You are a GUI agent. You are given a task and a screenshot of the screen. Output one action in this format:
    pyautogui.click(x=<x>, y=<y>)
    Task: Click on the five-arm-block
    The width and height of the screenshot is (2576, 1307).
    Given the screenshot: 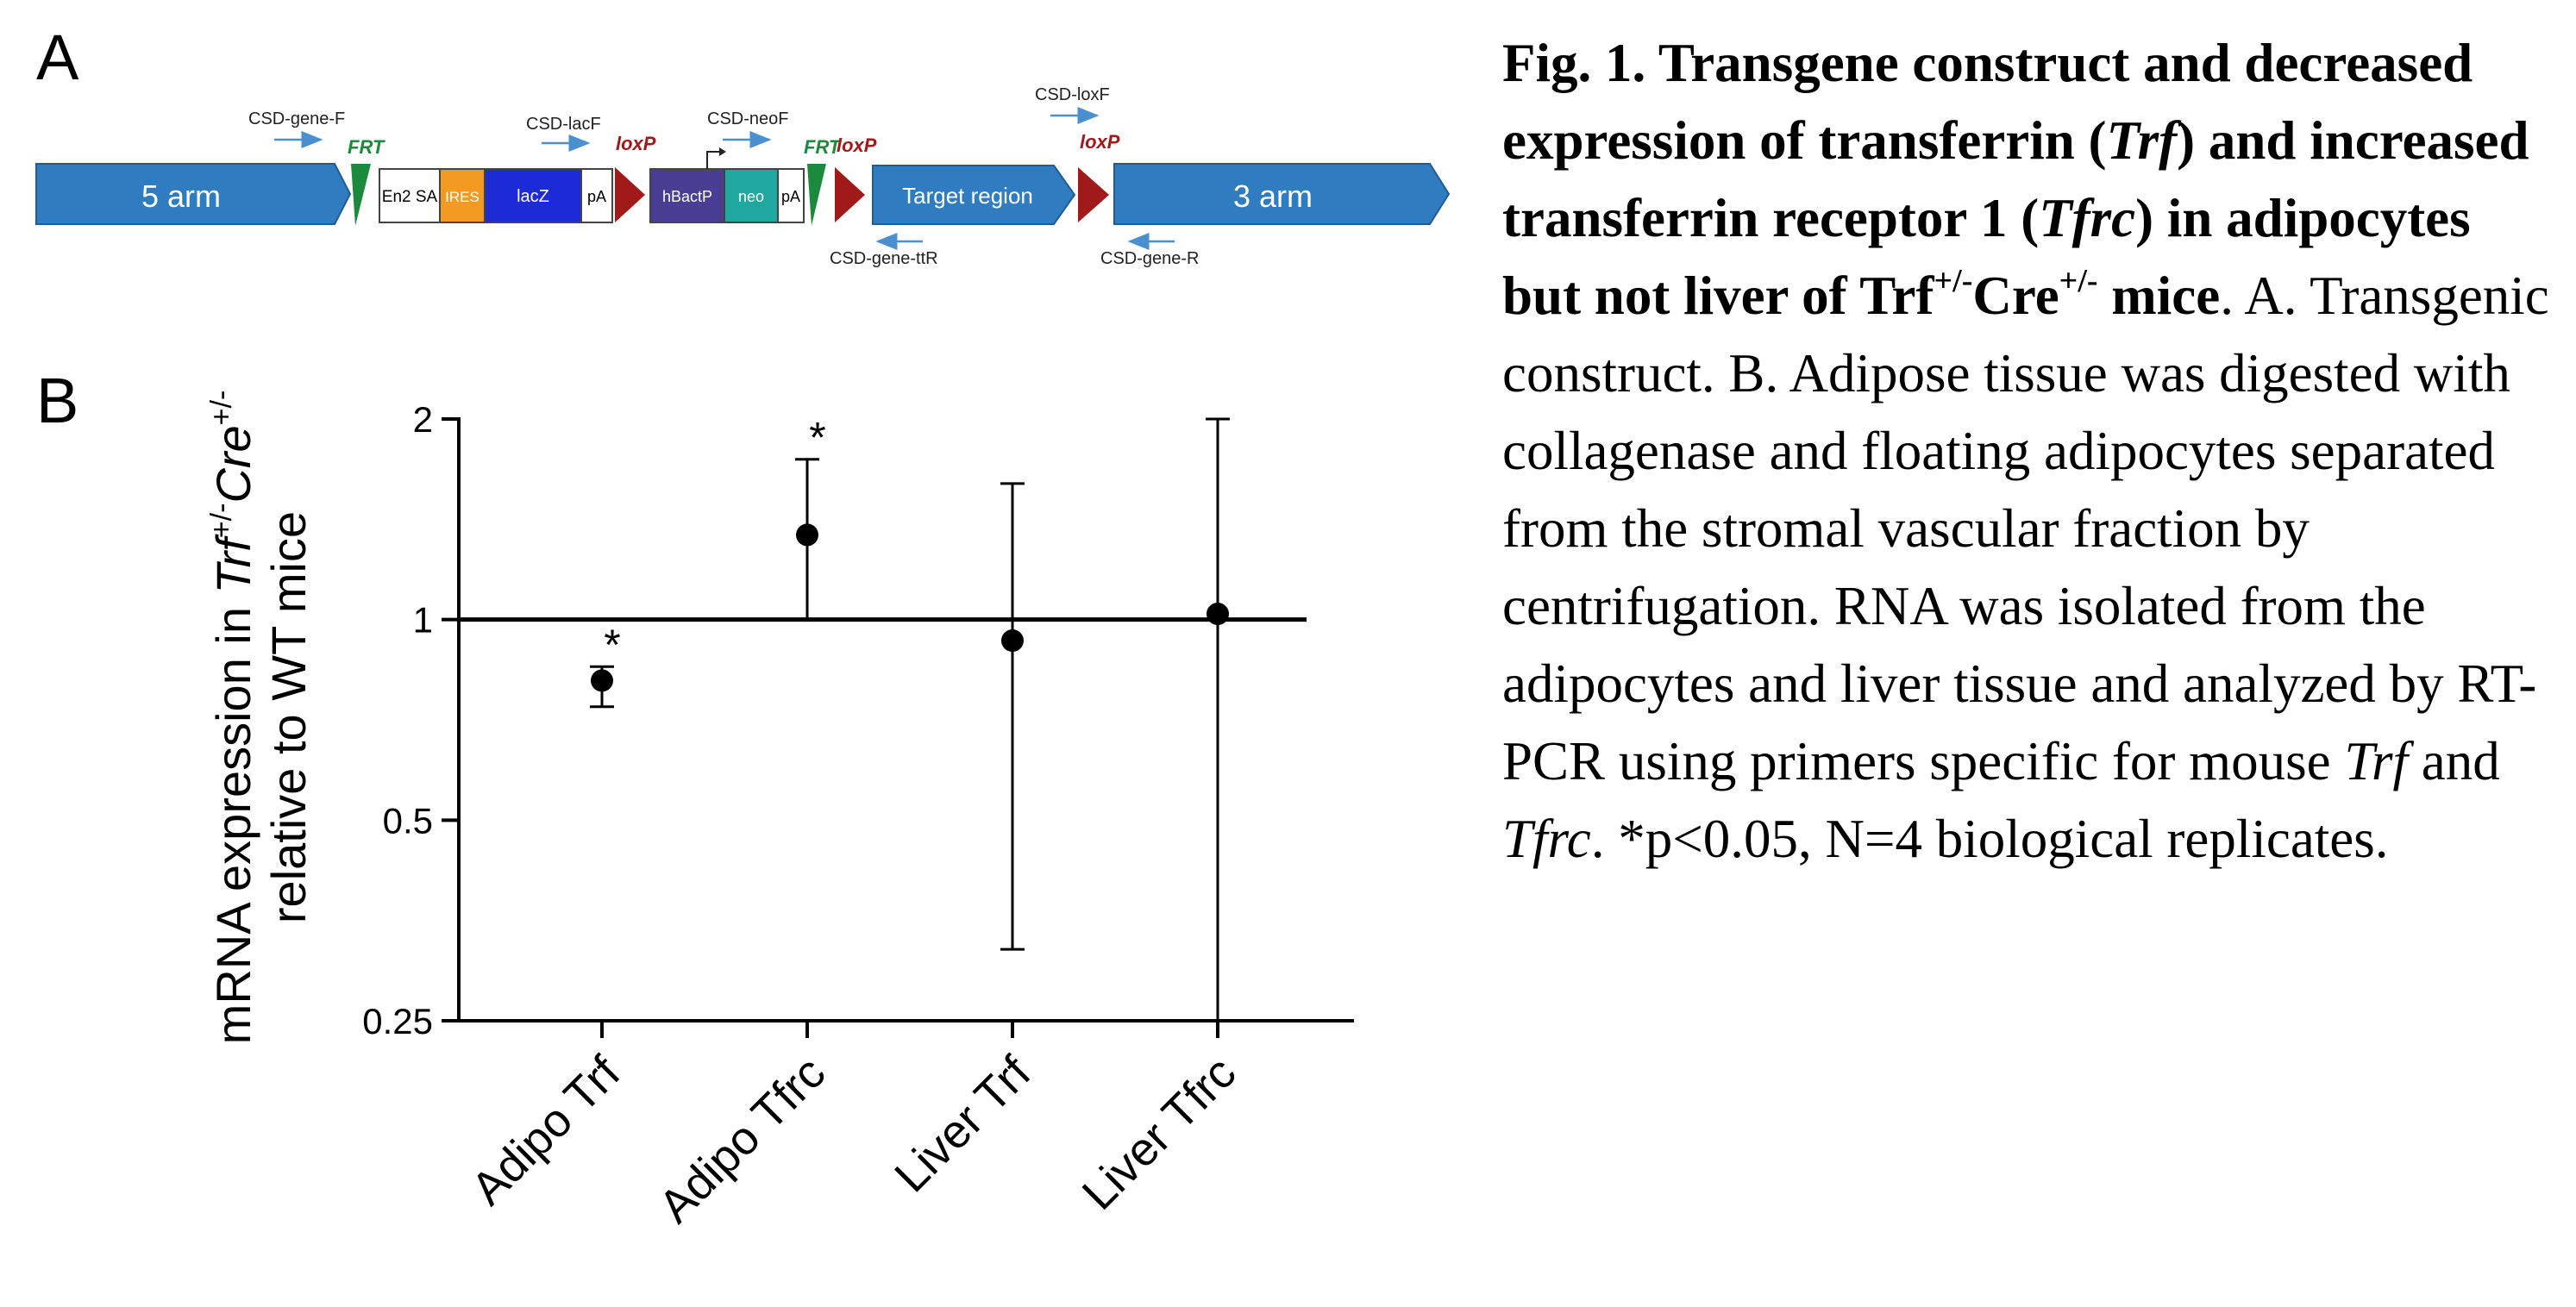 What is the action you would take?
    pyautogui.click(x=193, y=194)
    